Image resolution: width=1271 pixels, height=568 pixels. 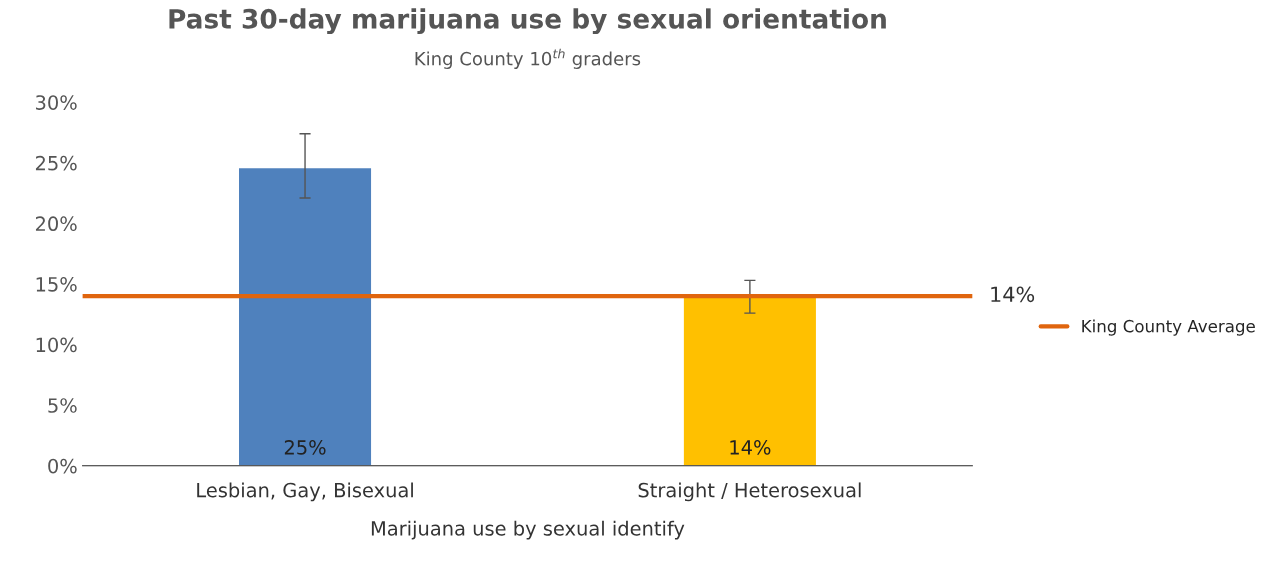 What do you see at coordinates (56, 284) in the screenshot?
I see `y-tick-label: 15%` at bounding box center [56, 284].